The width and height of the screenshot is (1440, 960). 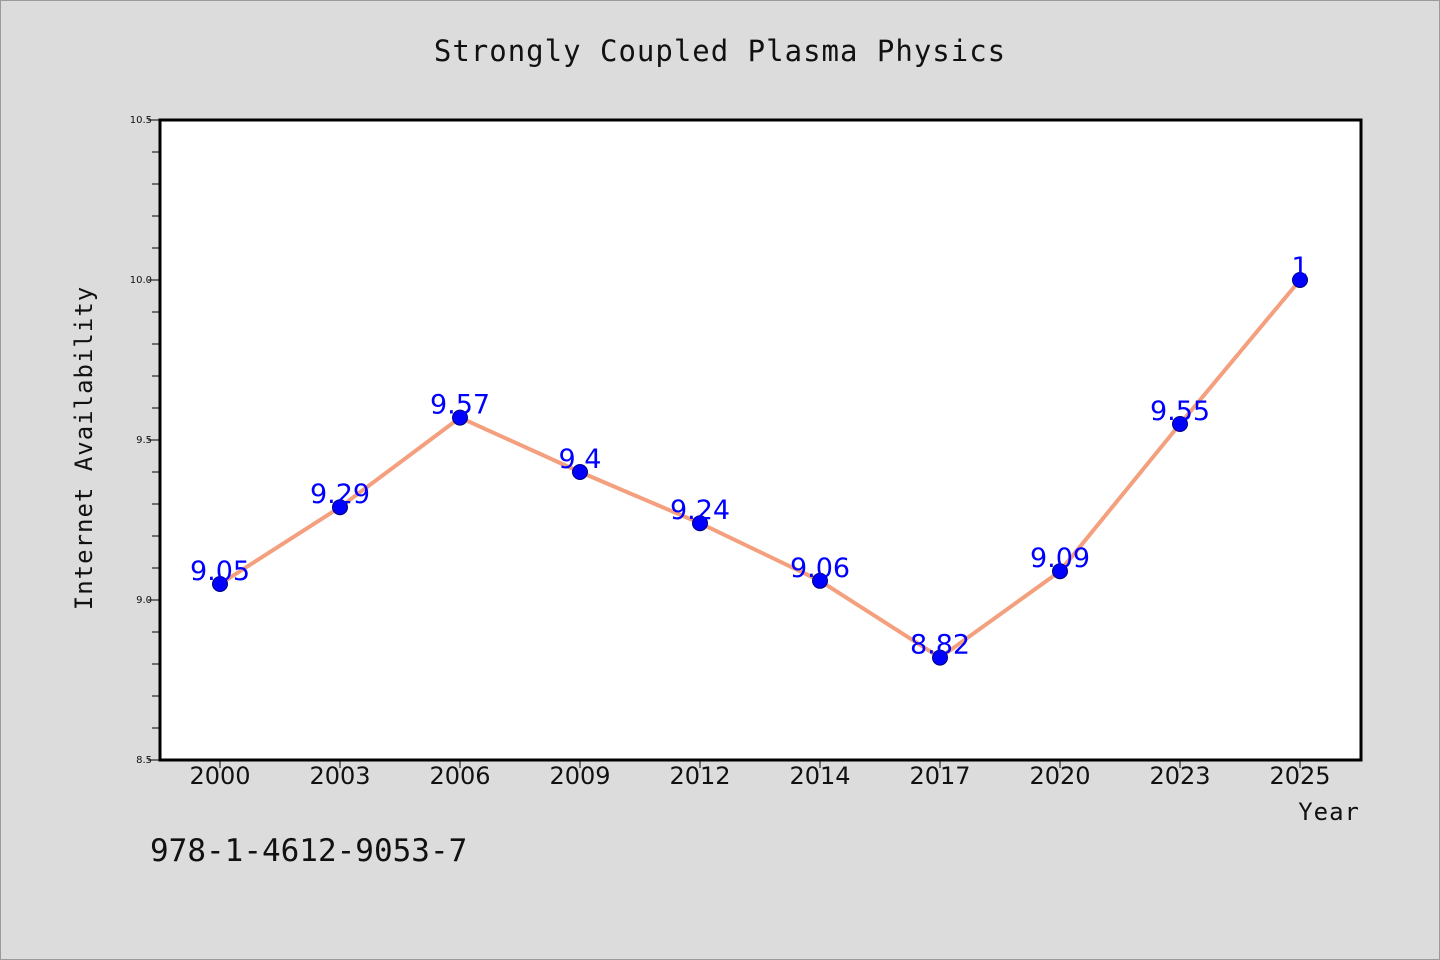 I want to click on y-tick-label: 9.5, so click(x=144, y=440).